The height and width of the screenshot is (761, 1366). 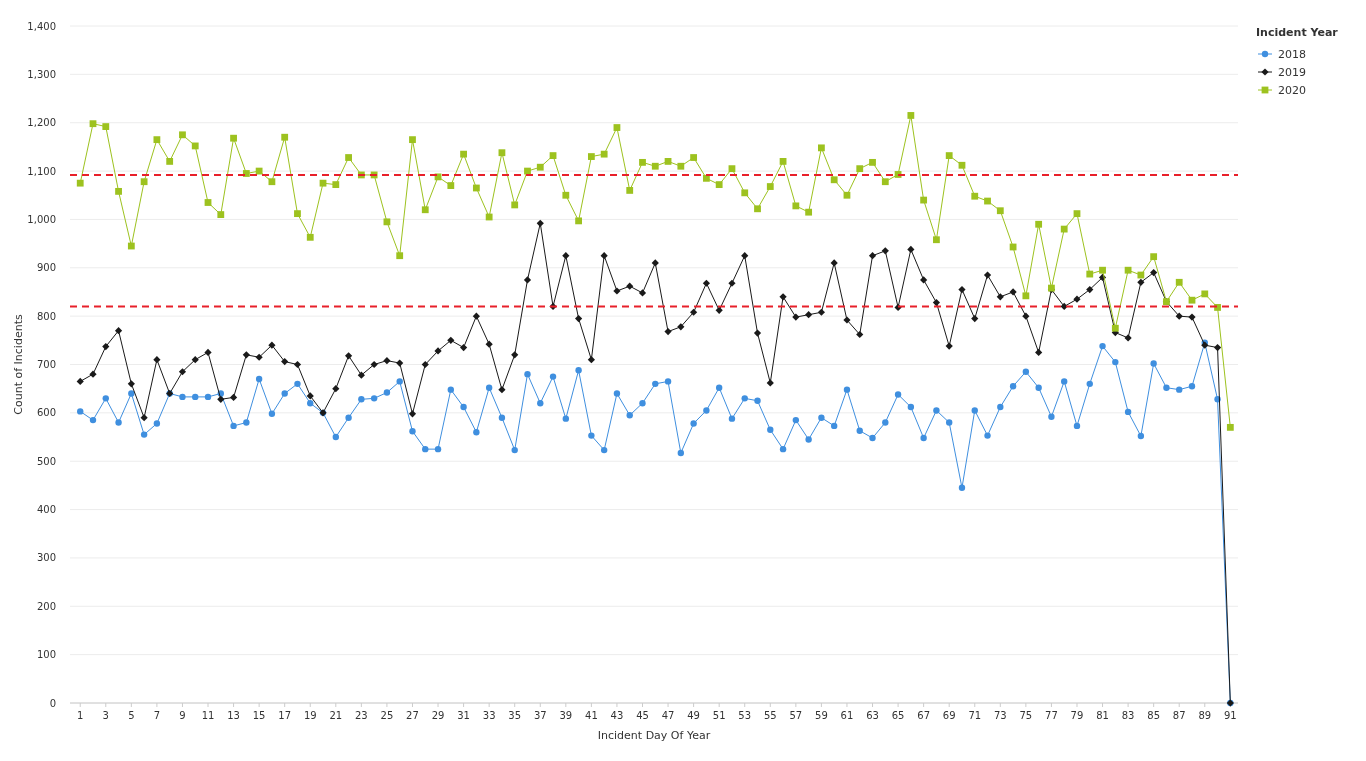 I want to click on x-tick-label: 77, so click(x=1051, y=715).